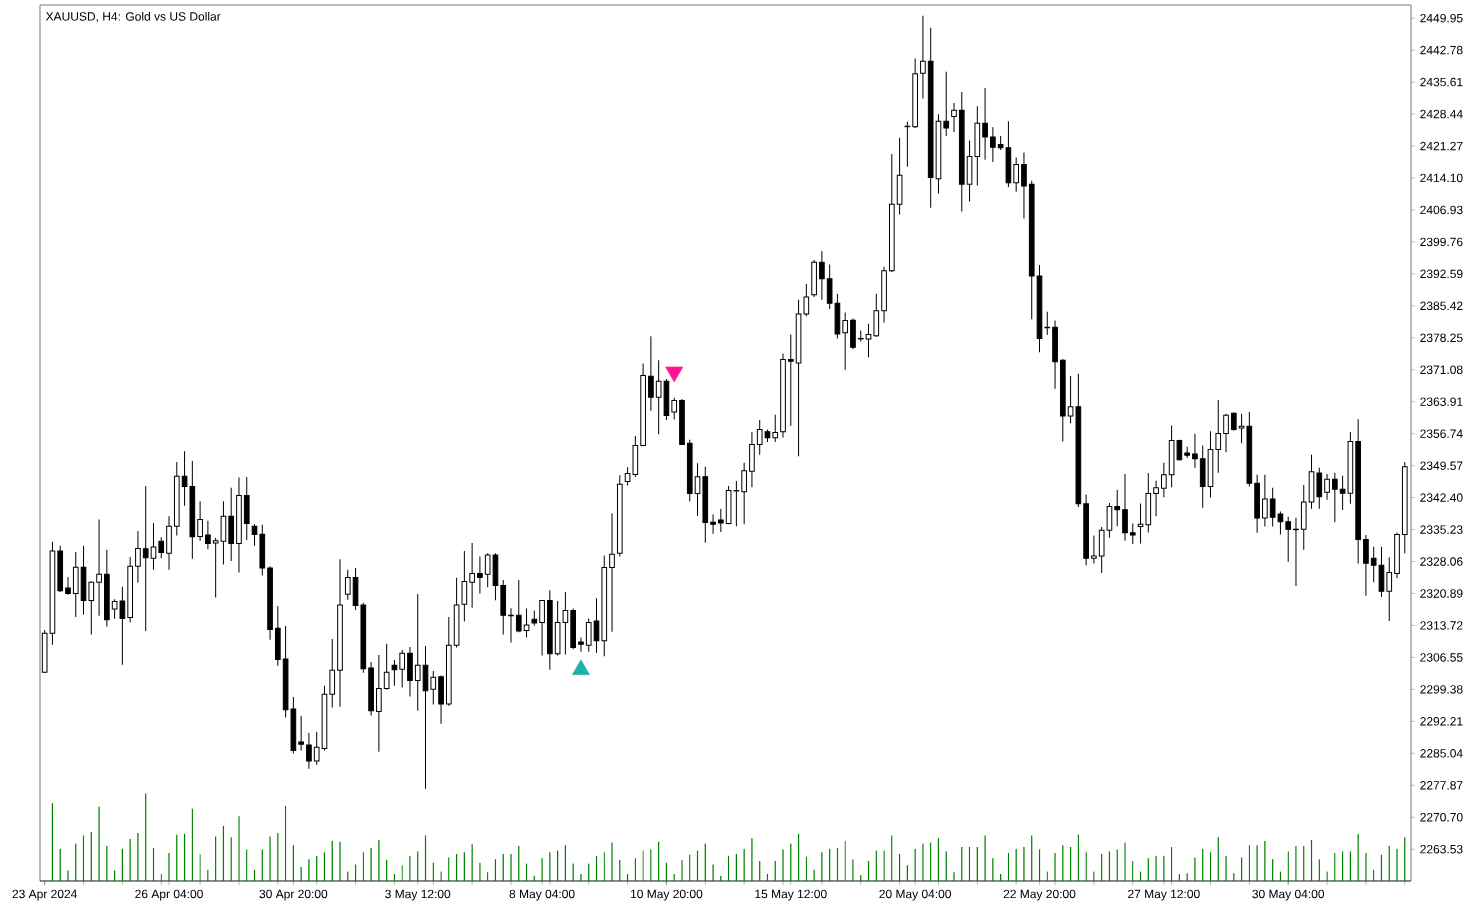 The height and width of the screenshot is (907, 1483). Describe the element at coordinates (1441, 497) in the screenshot. I see `y-tick-label: 2342.40` at that location.